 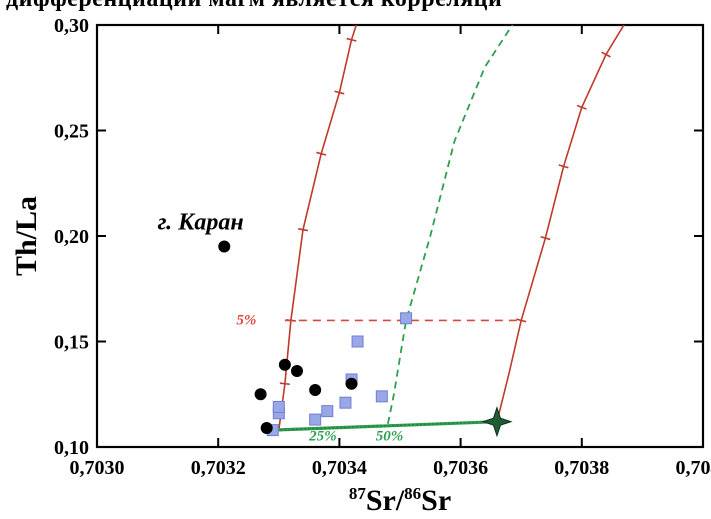 What do you see at coordinates (385, 425) in the screenshot?
I see `mixing-line-dots` at bounding box center [385, 425].